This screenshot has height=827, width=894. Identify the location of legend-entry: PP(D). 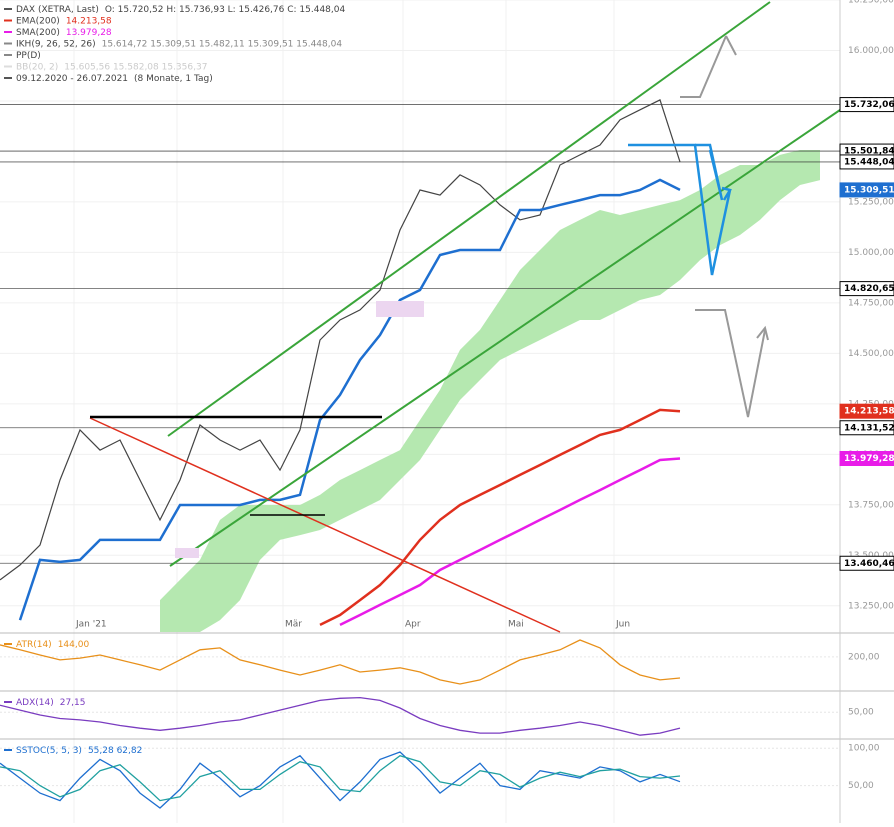
(28, 56).